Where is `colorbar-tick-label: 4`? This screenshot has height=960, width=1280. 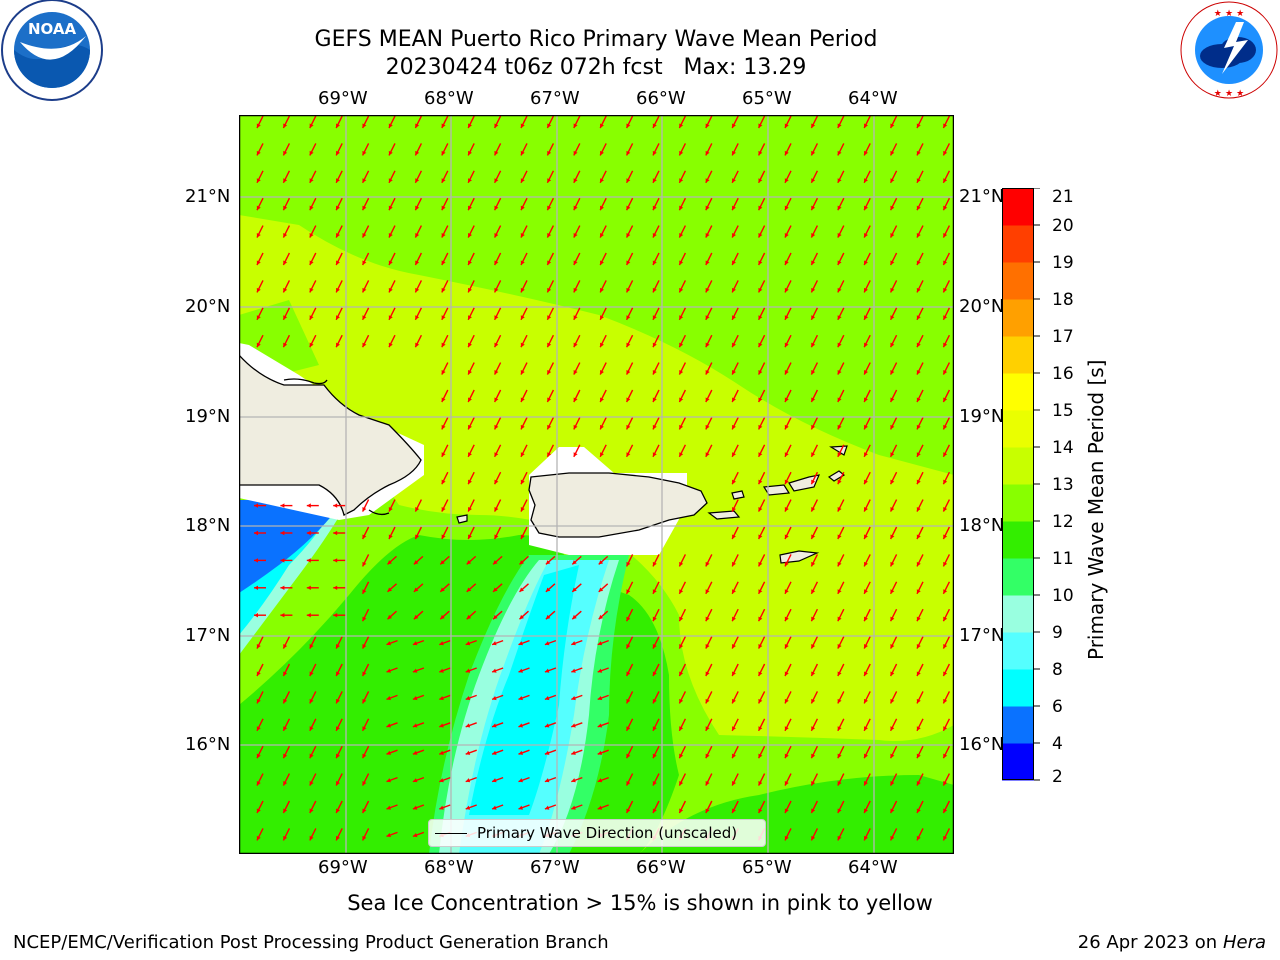
colorbar-tick-label: 4 is located at coordinates (1057, 744).